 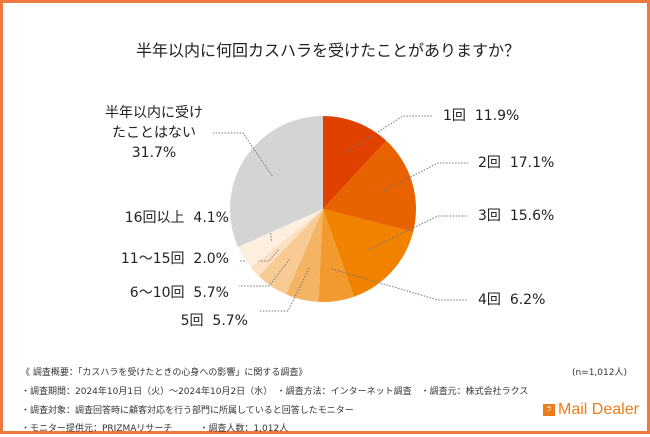 I want to click on slice-label: 5回 5.7%, so click(x=214, y=320).